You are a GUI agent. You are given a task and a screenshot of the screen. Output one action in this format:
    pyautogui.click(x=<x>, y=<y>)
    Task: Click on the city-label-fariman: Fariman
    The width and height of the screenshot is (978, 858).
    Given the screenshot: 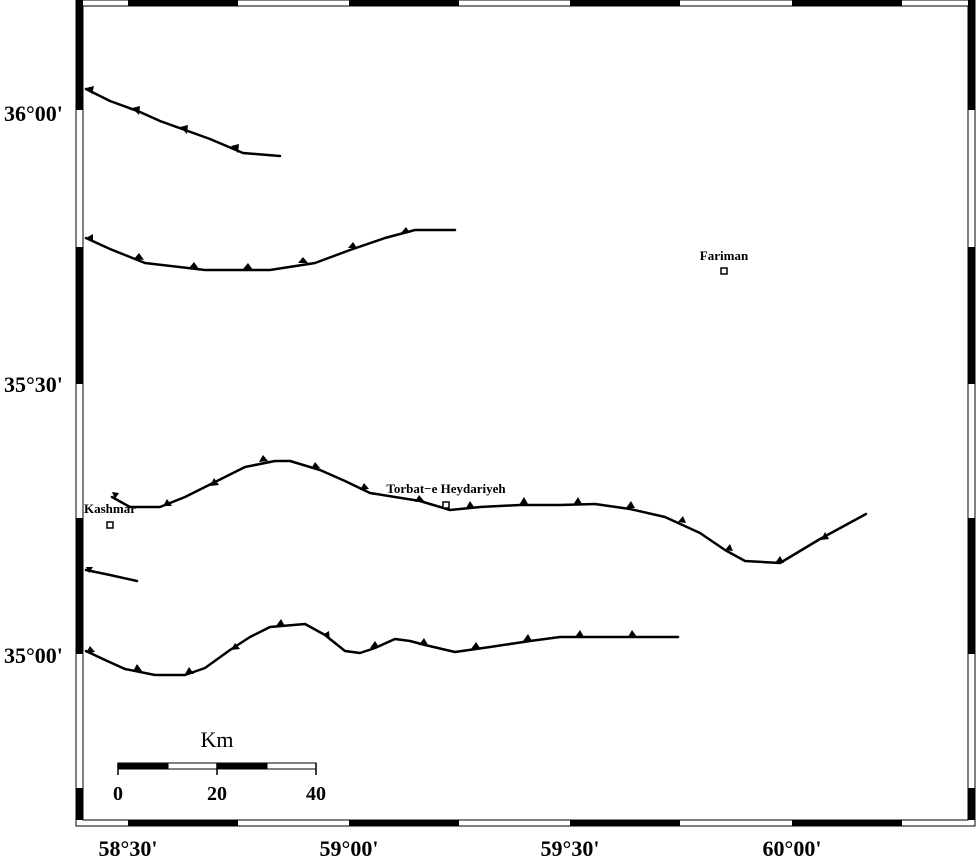 What is the action you would take?
    pyautogui.click(x=724, y=255)
    